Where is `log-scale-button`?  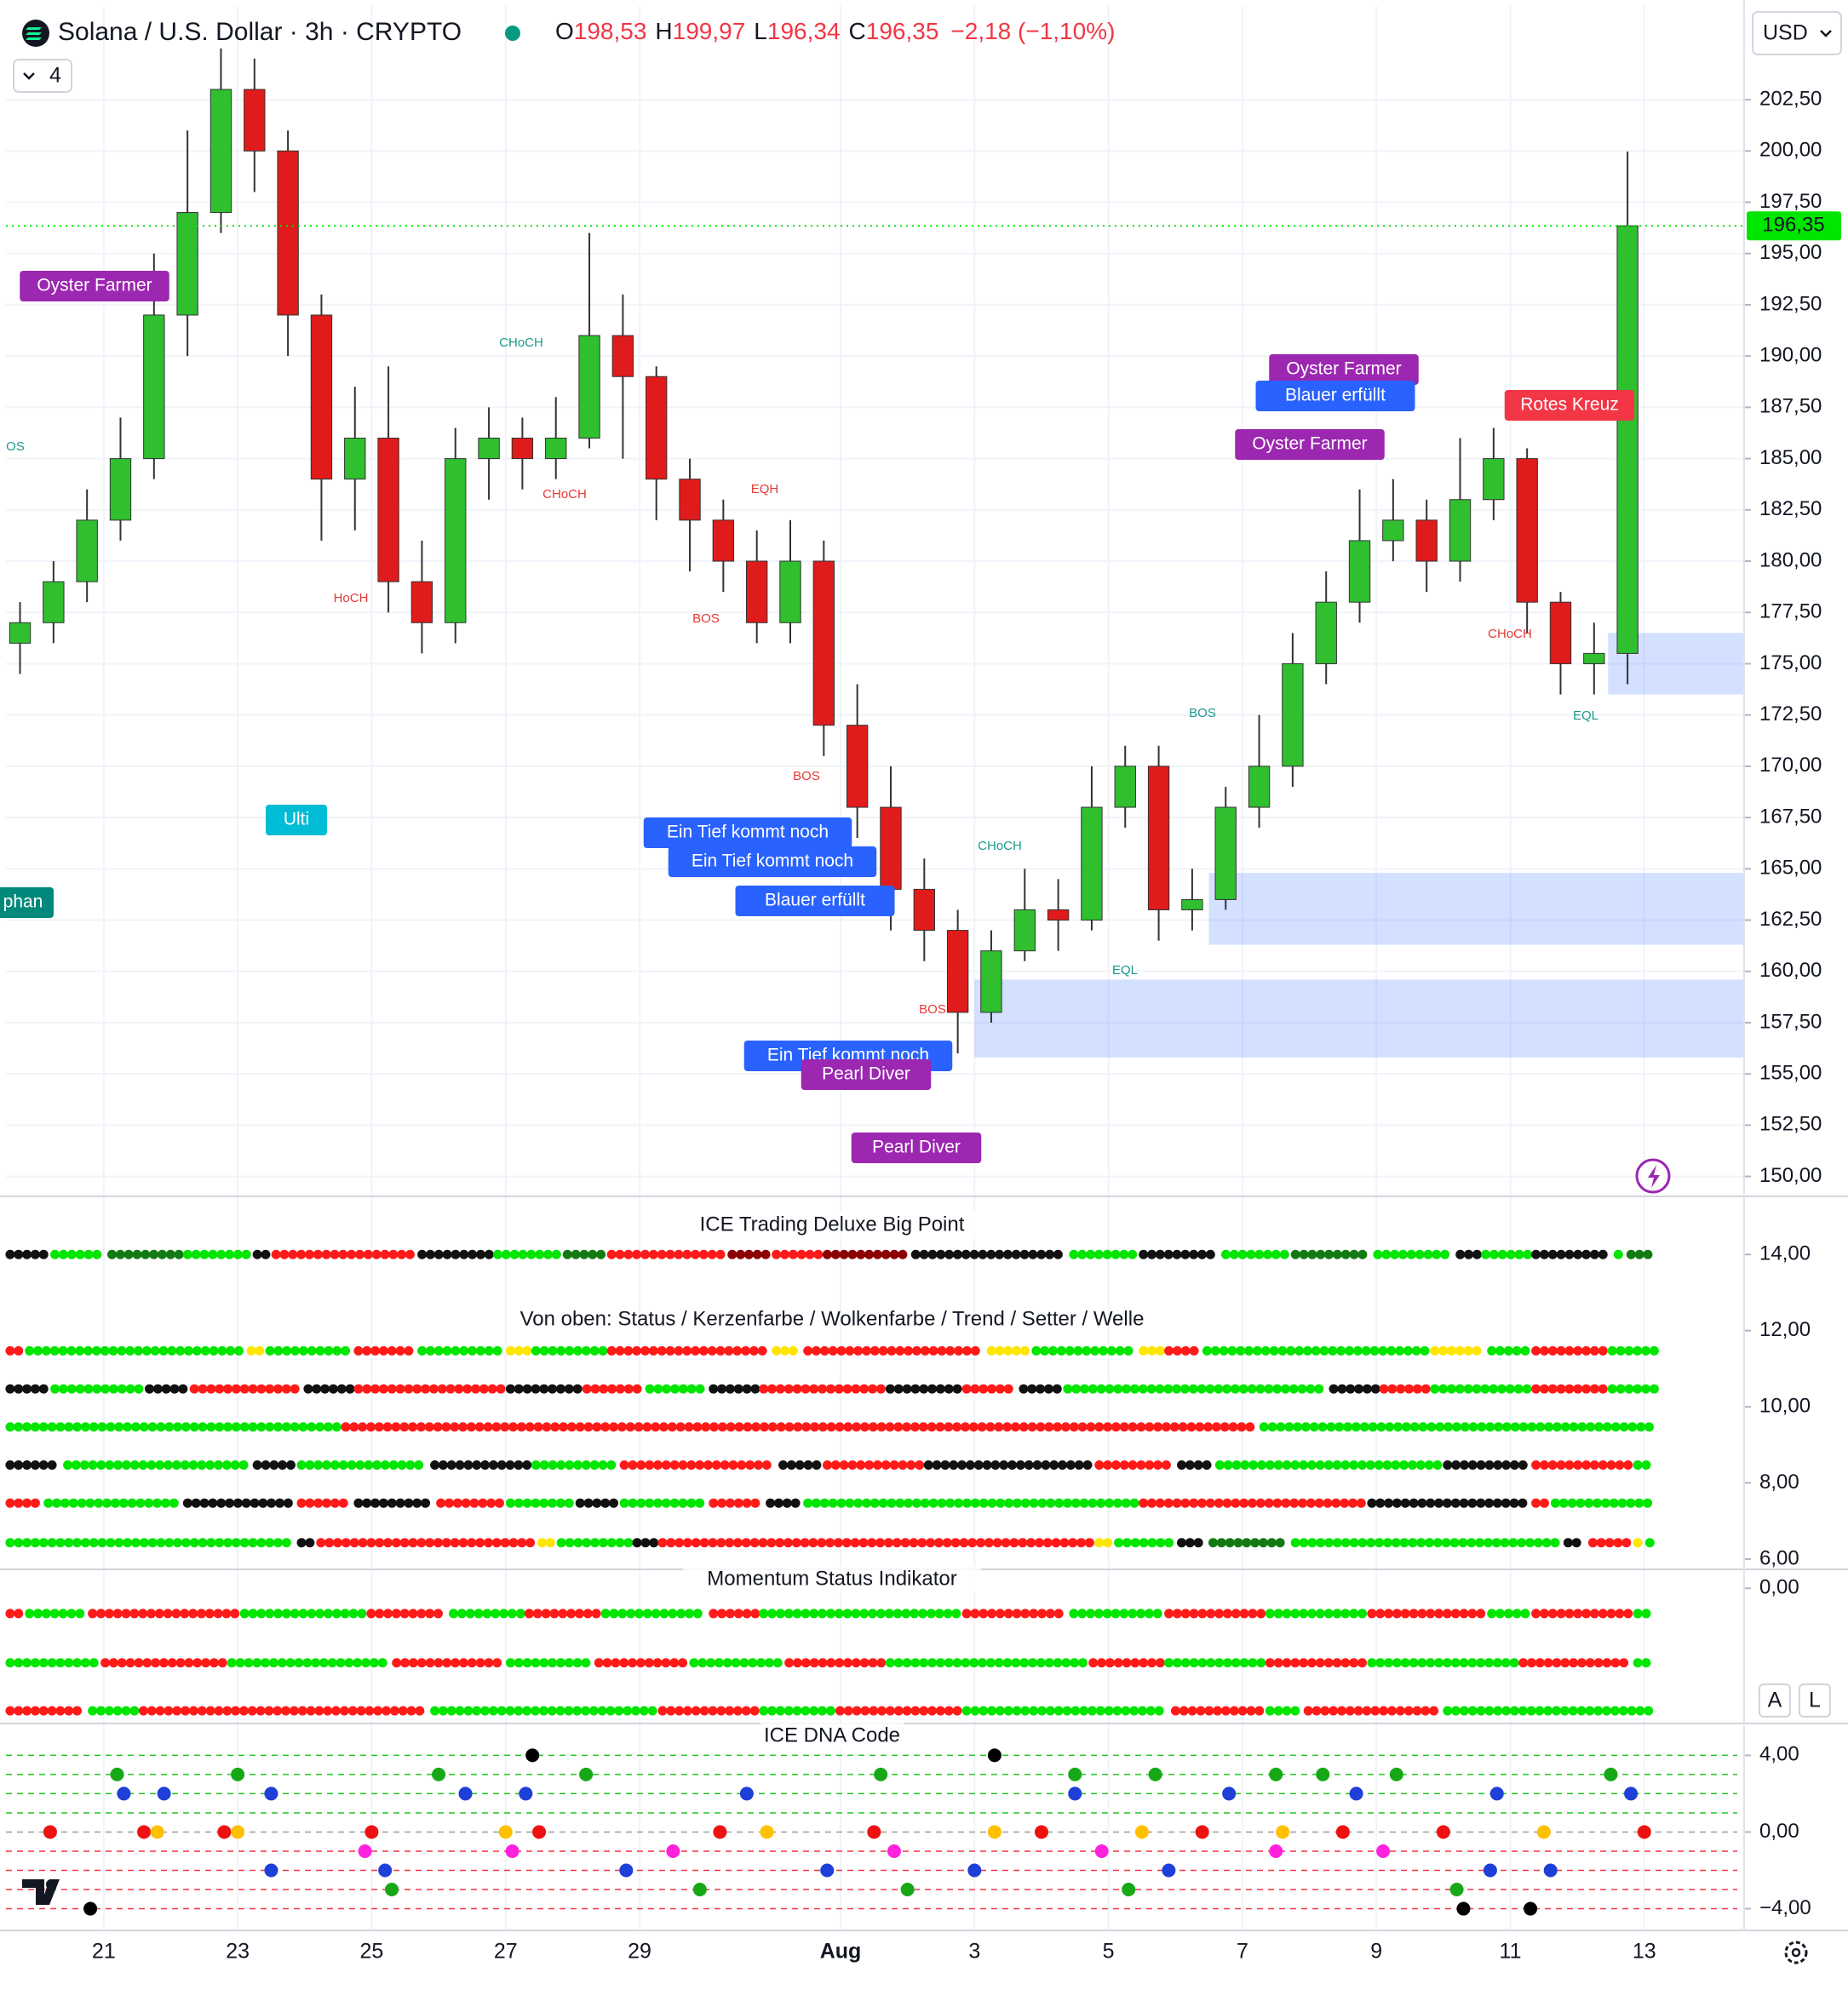 log-scale-button is located at coordinates (1815, 1700).